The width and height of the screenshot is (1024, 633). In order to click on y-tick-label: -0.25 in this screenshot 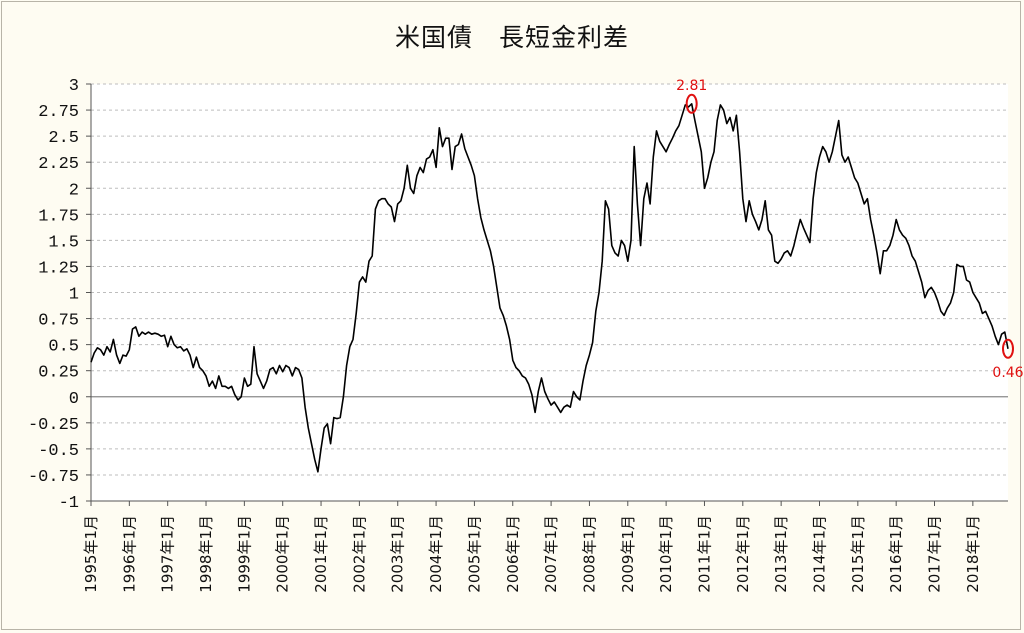, I will do `click(53, 425)`.